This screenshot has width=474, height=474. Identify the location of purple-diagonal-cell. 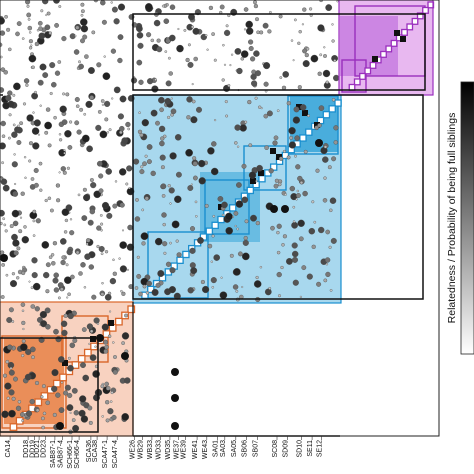
(410, 27).